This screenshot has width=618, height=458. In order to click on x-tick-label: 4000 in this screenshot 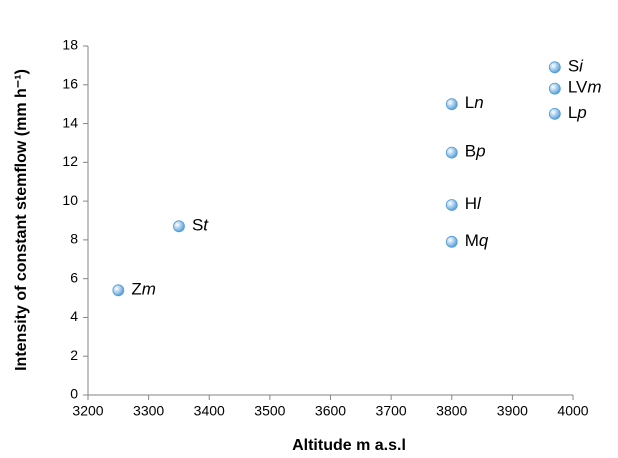, I will do `click(572, 411)`.